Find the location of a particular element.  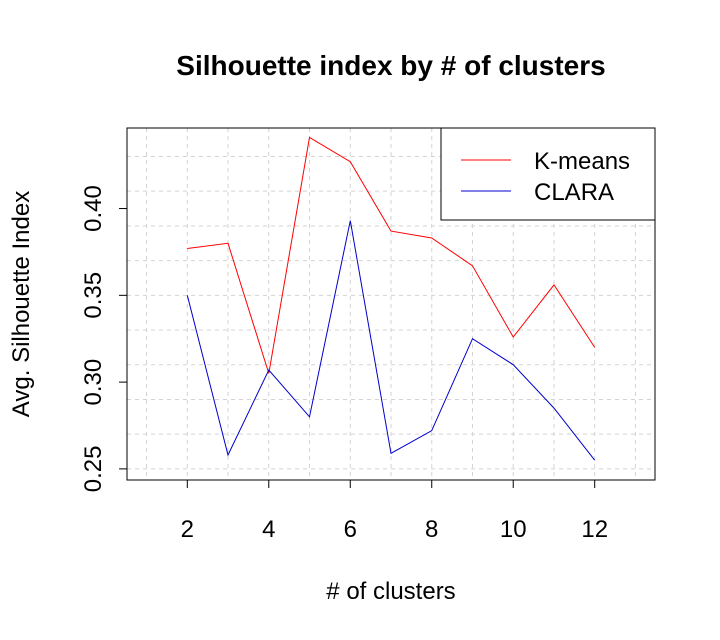

x-axis-label: # of clusters is located at coordinates (390, 591).